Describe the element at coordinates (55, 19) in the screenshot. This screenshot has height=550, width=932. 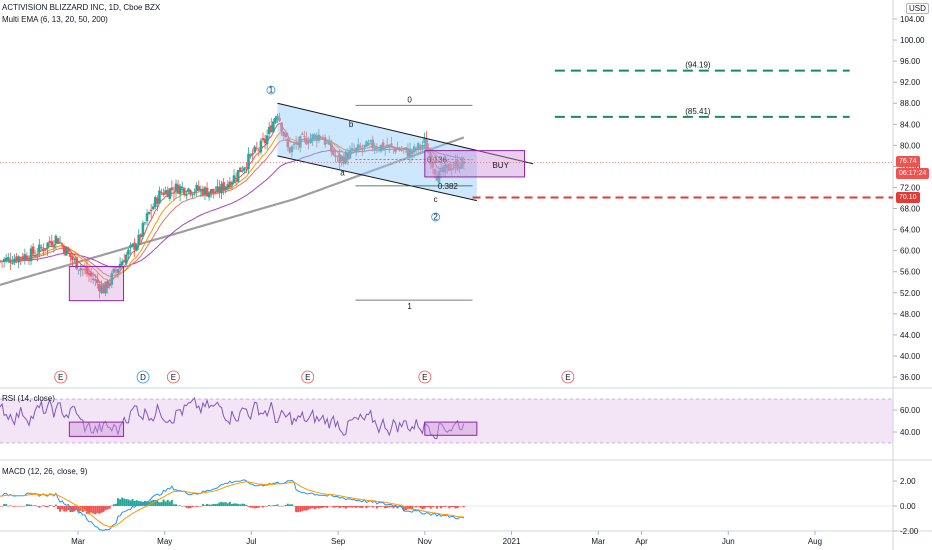
I see `ema-indicator-label: Multi EMA (6, 13, 20, 50, 200)` at that location.